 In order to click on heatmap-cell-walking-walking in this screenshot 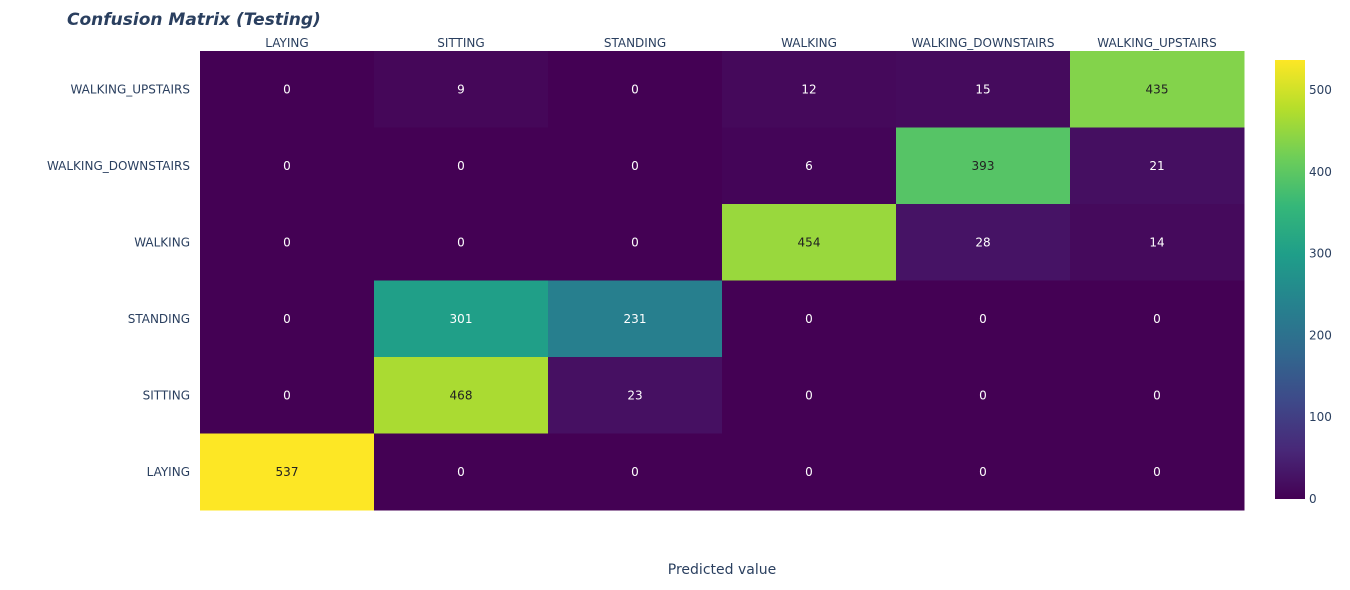, I will do `click(809, 242)`.